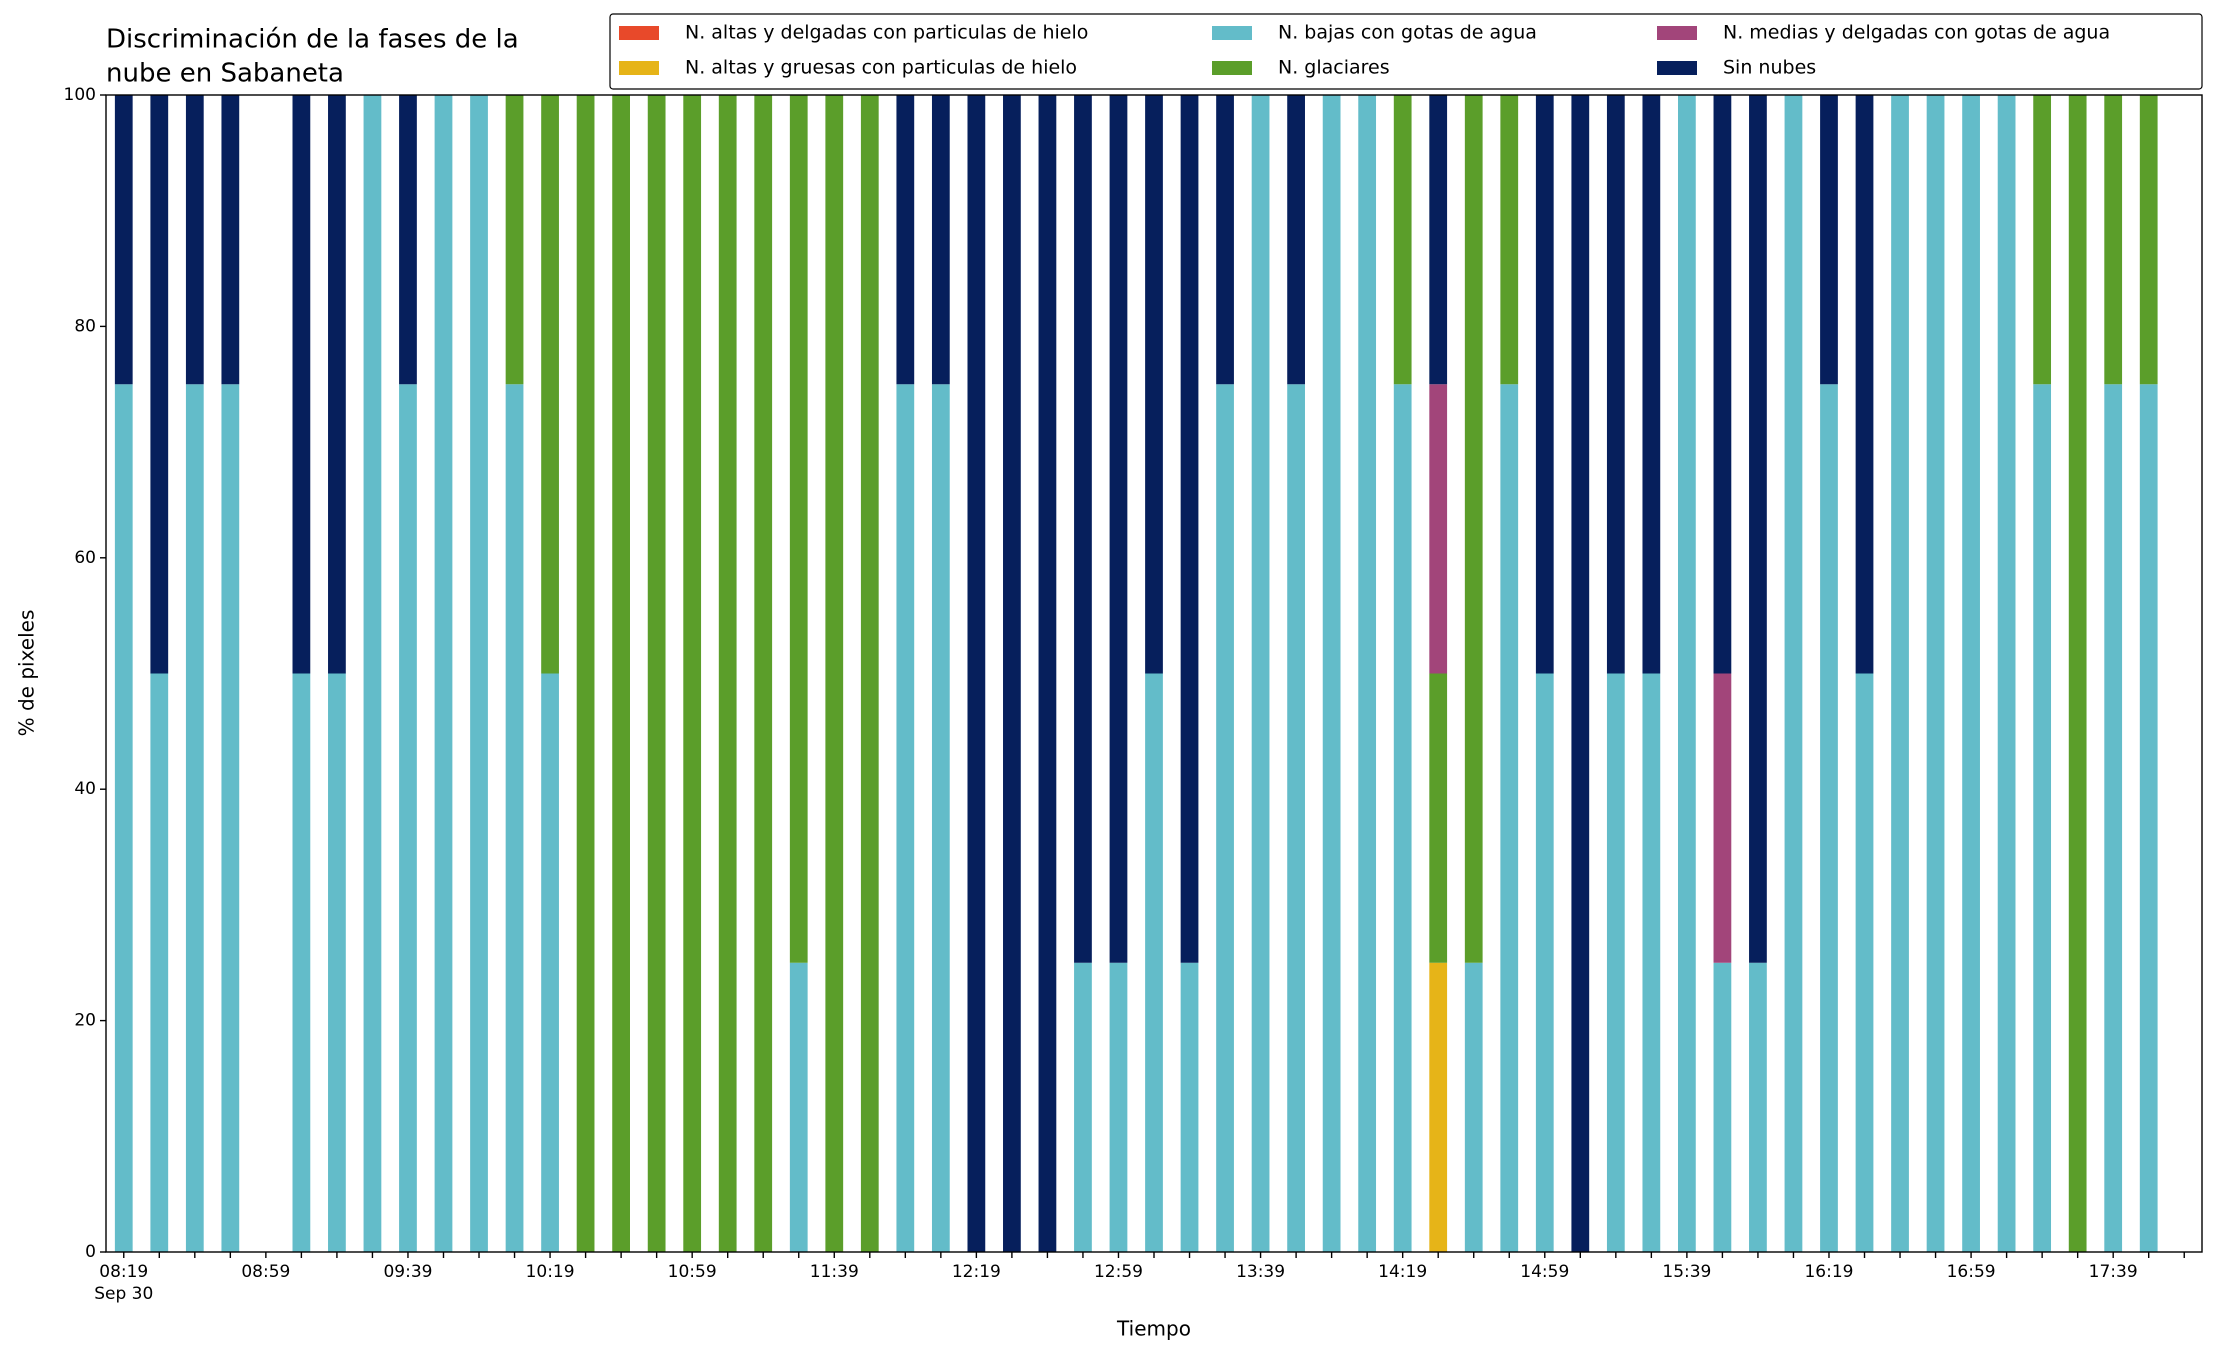 Image resolution: width=2216 pixels, height=1359 pixels. I want to click on legend-box, so click(1406, 51).